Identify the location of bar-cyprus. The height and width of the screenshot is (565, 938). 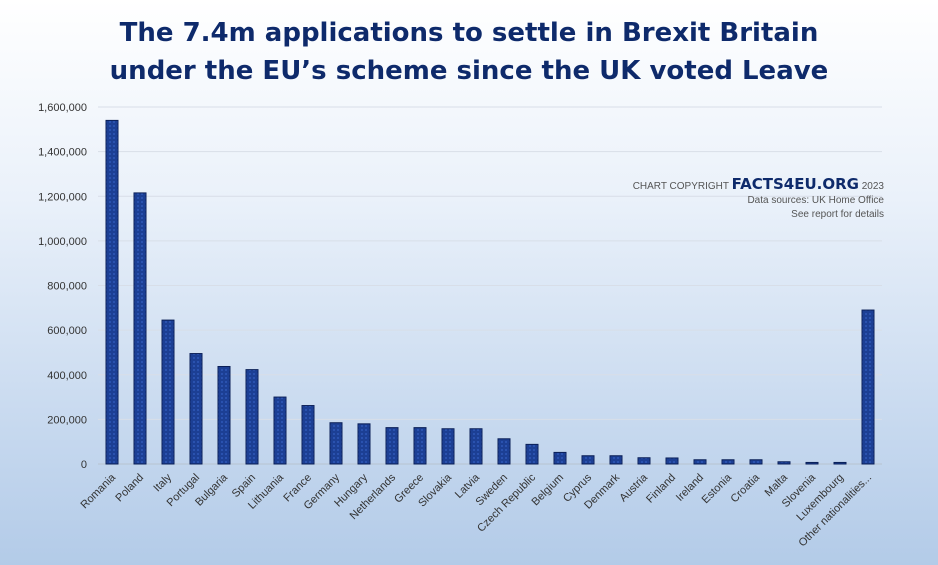
(588, 460).